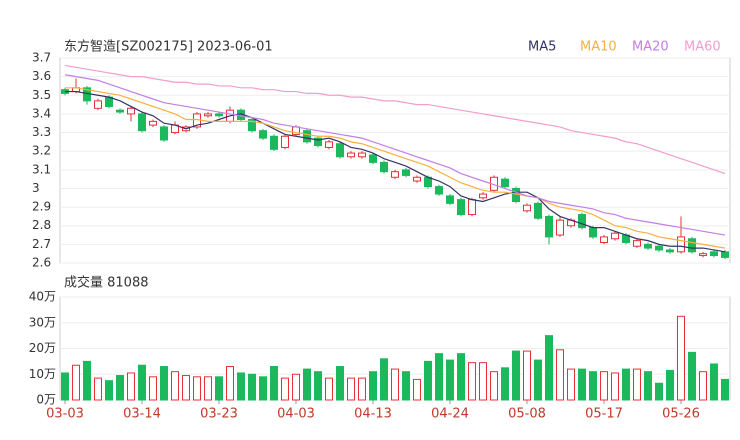  What do you see at coordinates (373, 414) in the screenshot?
I see `x-tick-label: 04-13` at bounding box center [373, 414].